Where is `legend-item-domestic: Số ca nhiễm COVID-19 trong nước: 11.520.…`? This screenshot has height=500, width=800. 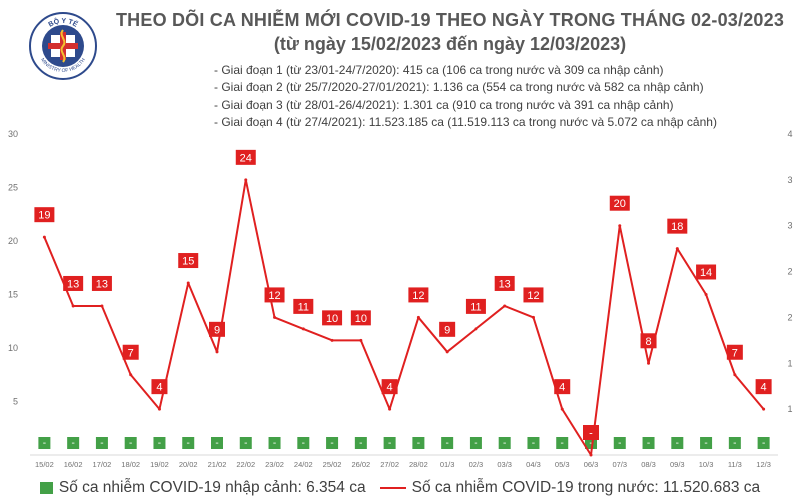
legend-item-domestic: Số ca nhiễm COVID-19 trong nước: 11.520.… is located at coordinates (569, 488).